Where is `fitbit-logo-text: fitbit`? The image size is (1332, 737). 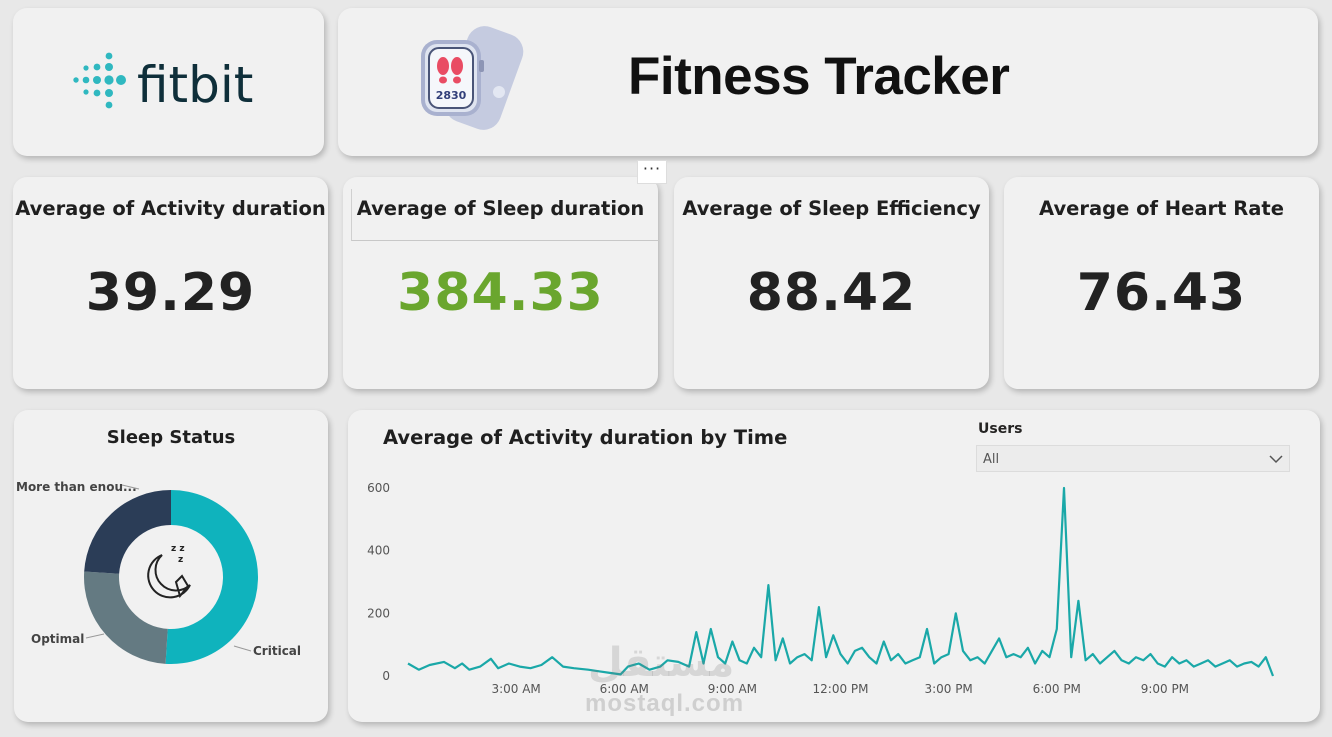
fitbit-logo-text: fitbit is located at coordinates (195, 85).